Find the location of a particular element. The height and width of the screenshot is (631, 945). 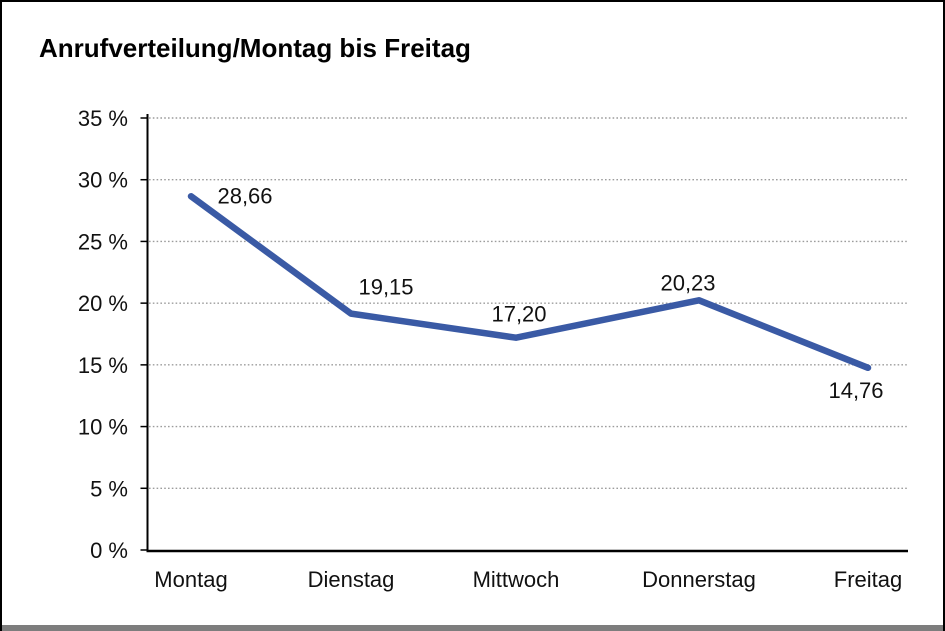

data-point-label: 20,23 is located at coordinates (687, 282).